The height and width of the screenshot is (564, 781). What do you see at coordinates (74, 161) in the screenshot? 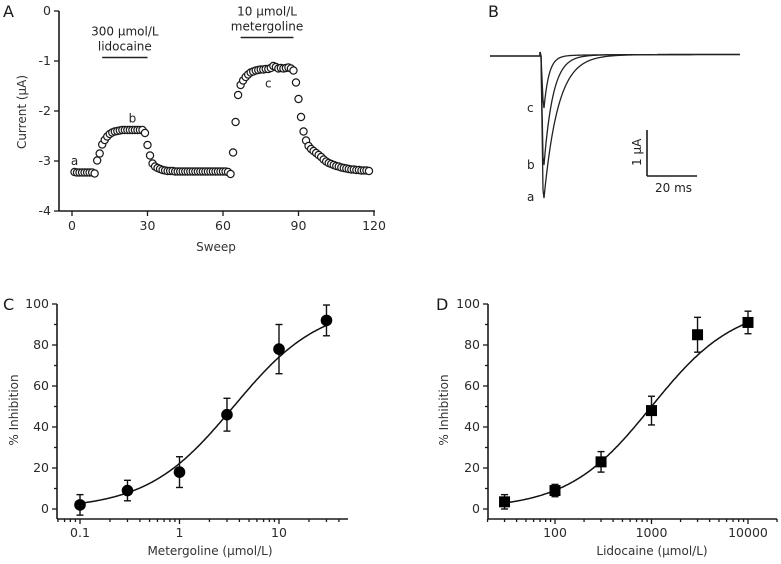
I see `point-annotation-a: a` at bounding box center [74, 161].